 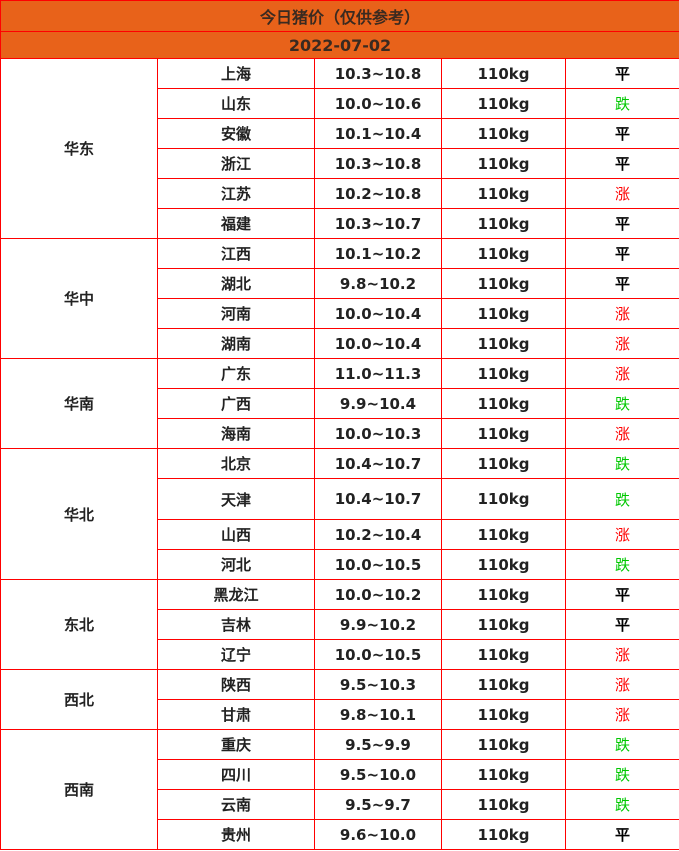 What do you see at coordinates (79, 699) in the screenshot?
I see `region-cell: 西北` at bounding box center [79, 699].